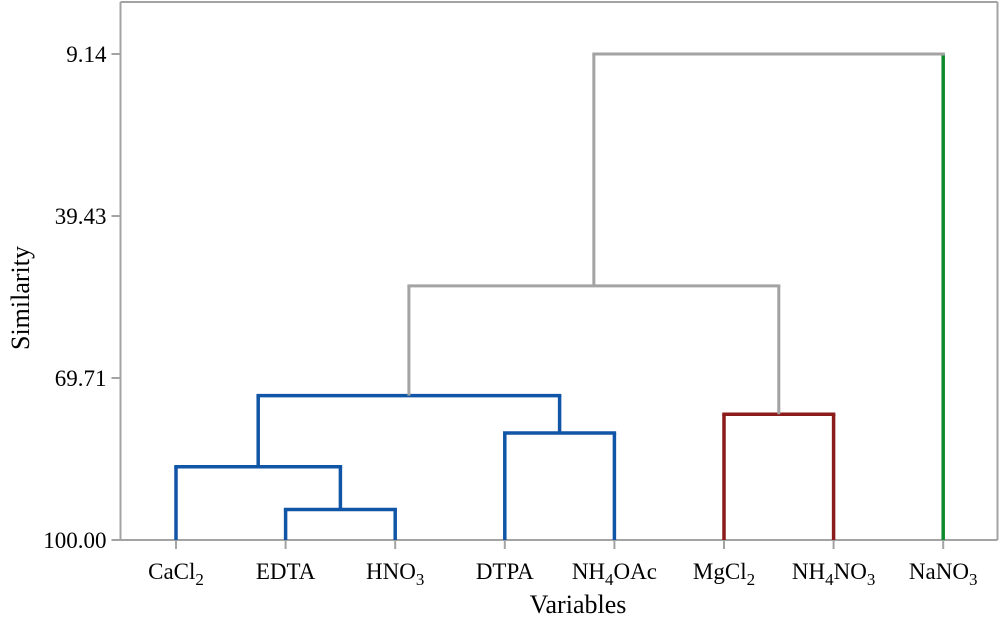  I want to click on y-tick-label: 100.00, so click(74, 540).